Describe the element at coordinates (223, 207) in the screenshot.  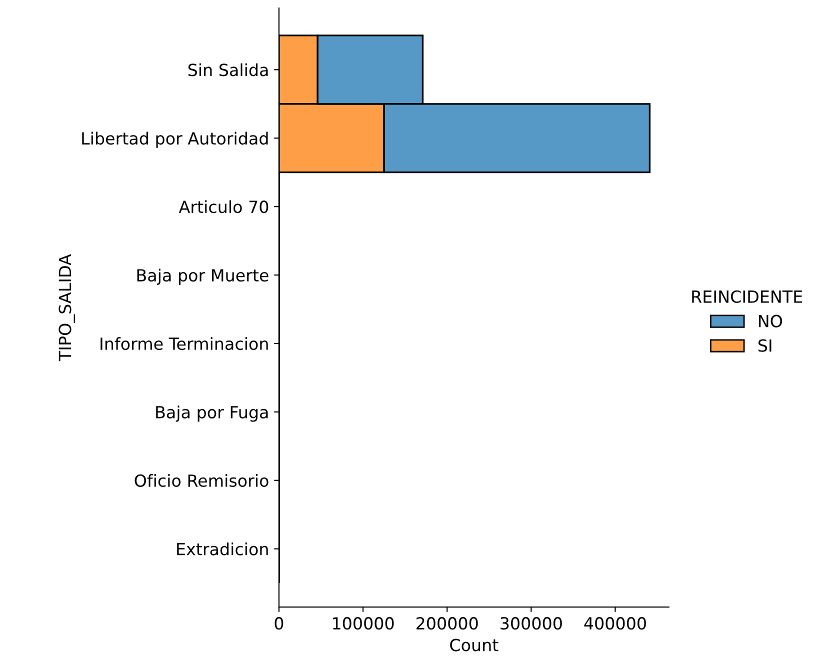
I see `y-tick-label: Articulo 70` at that location.